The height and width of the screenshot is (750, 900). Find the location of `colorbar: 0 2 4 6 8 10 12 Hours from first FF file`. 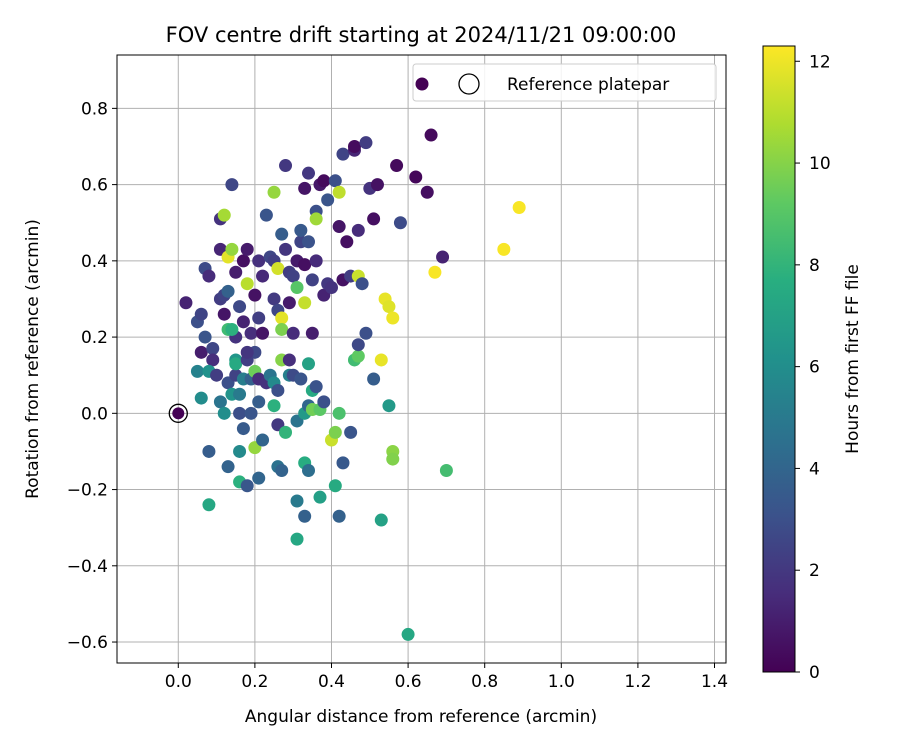

colorbar: 0 2 4 6 8 10 12 Hours from first FF file is located at coordinates (812, 364).